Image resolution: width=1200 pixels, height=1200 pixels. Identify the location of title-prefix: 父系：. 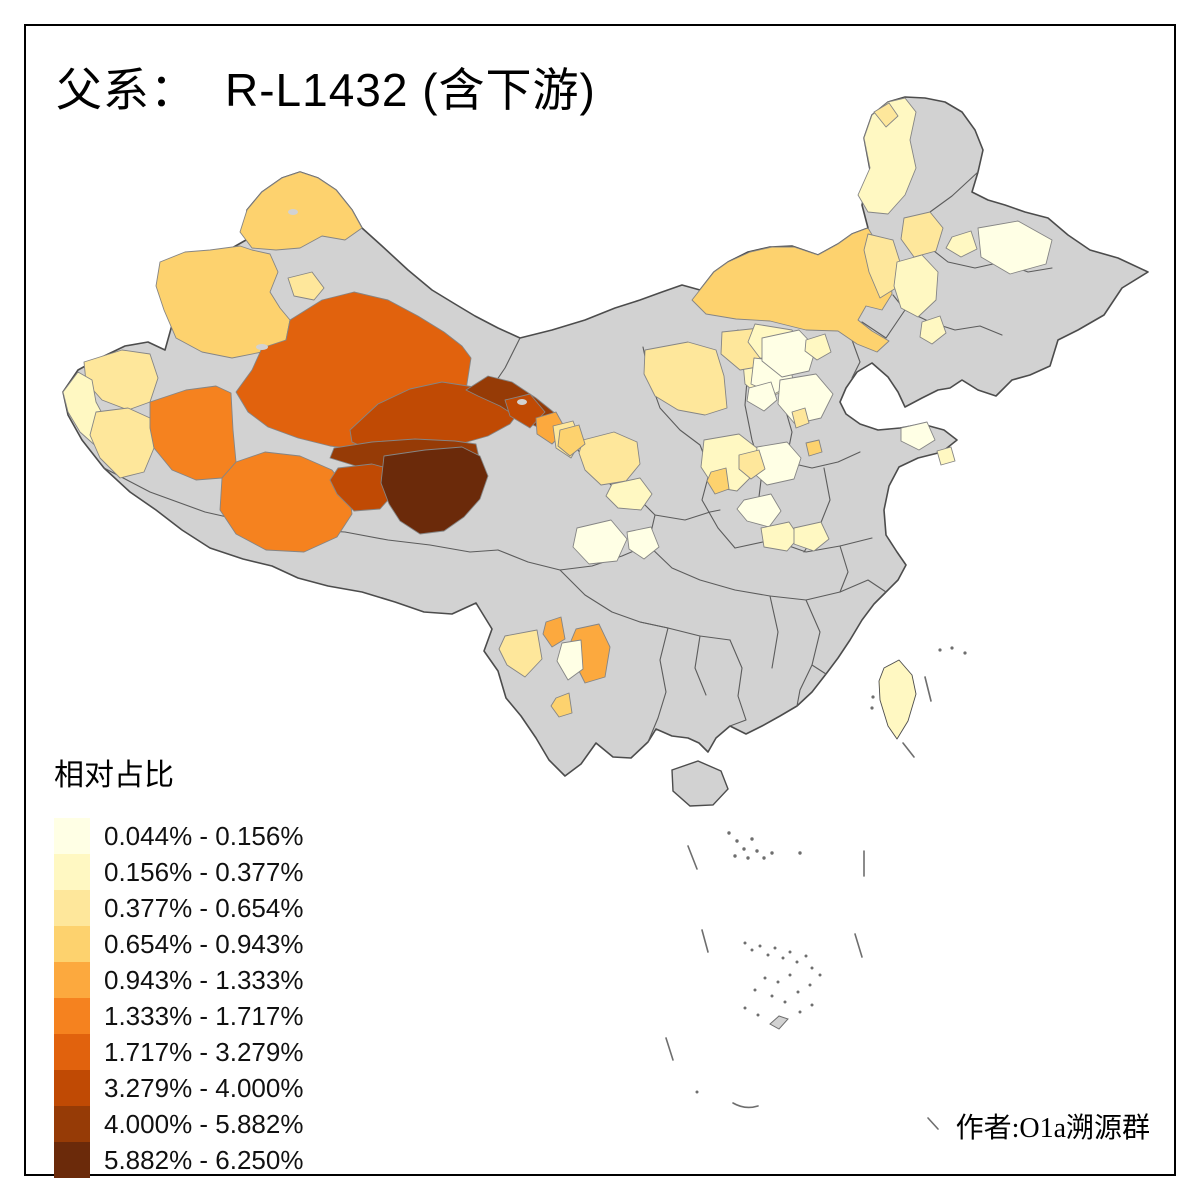
(126, 90).